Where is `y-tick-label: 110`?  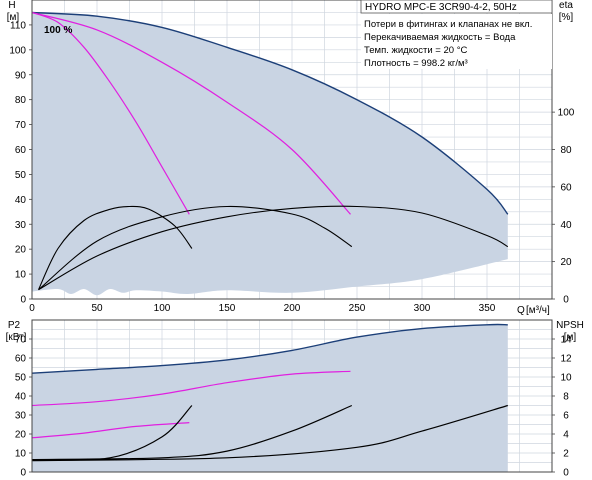 y-tick-label: 110 is located at coordinates (18, 25).